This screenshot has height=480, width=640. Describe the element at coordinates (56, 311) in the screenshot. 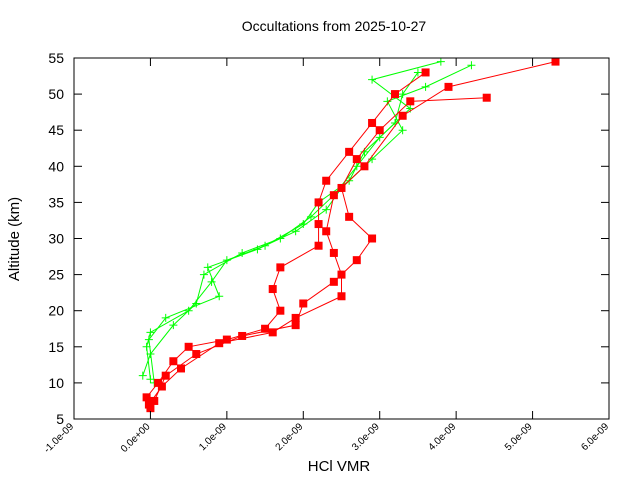

I see `y-tick-label: 20` at that location.